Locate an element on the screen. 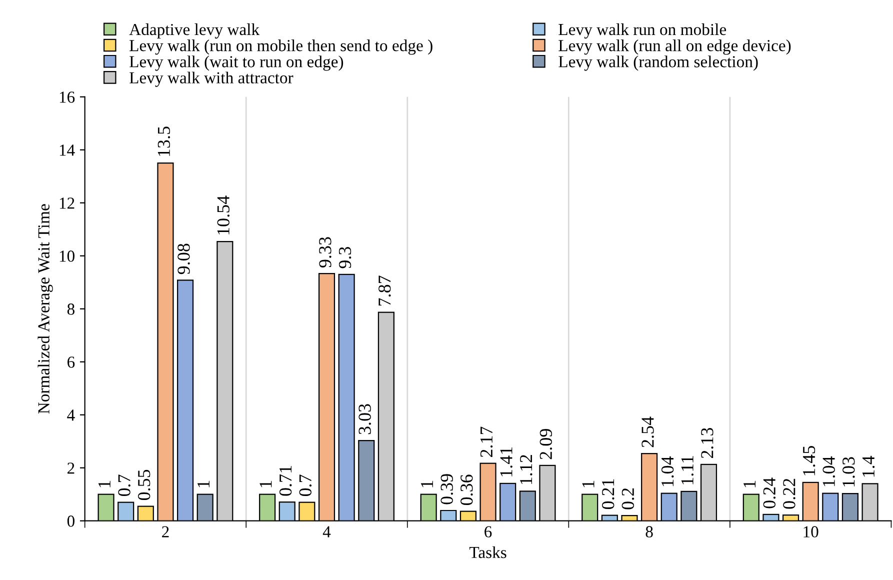 The image size is (893, 580). data-label: 0.71 is located at coordinates (285, 481).